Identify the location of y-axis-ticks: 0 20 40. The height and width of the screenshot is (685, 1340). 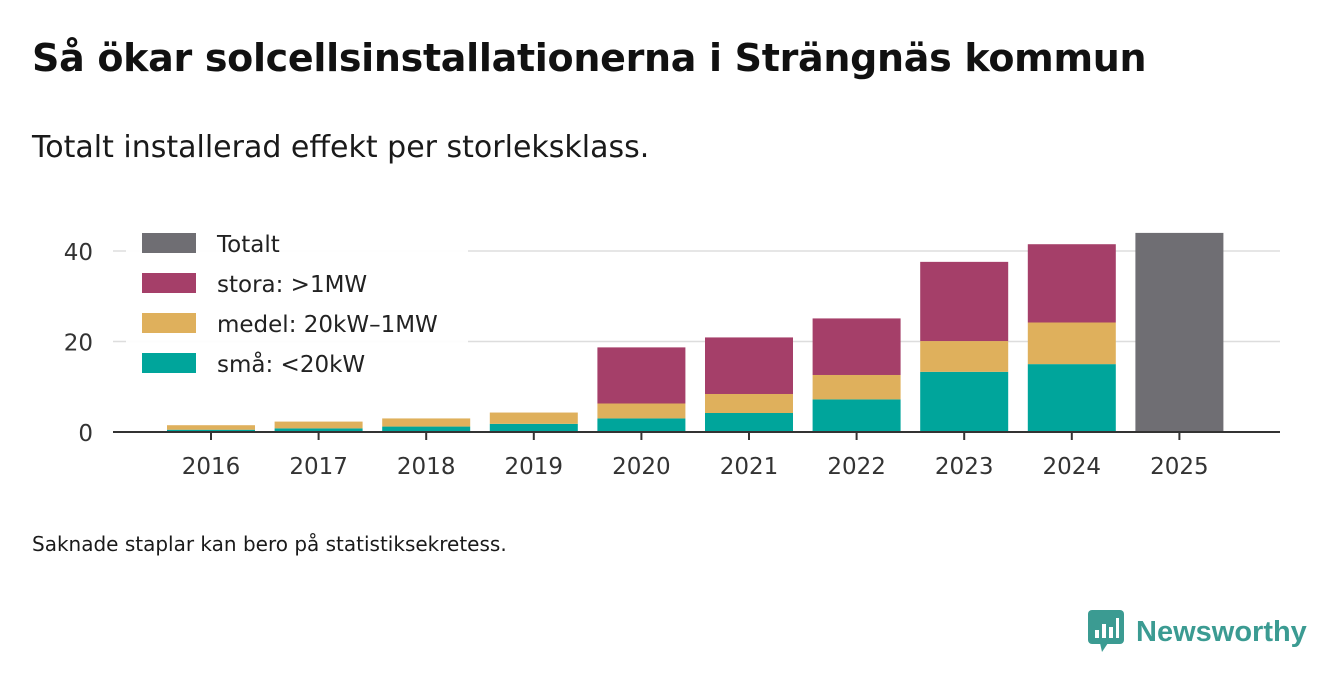
(78, 343).